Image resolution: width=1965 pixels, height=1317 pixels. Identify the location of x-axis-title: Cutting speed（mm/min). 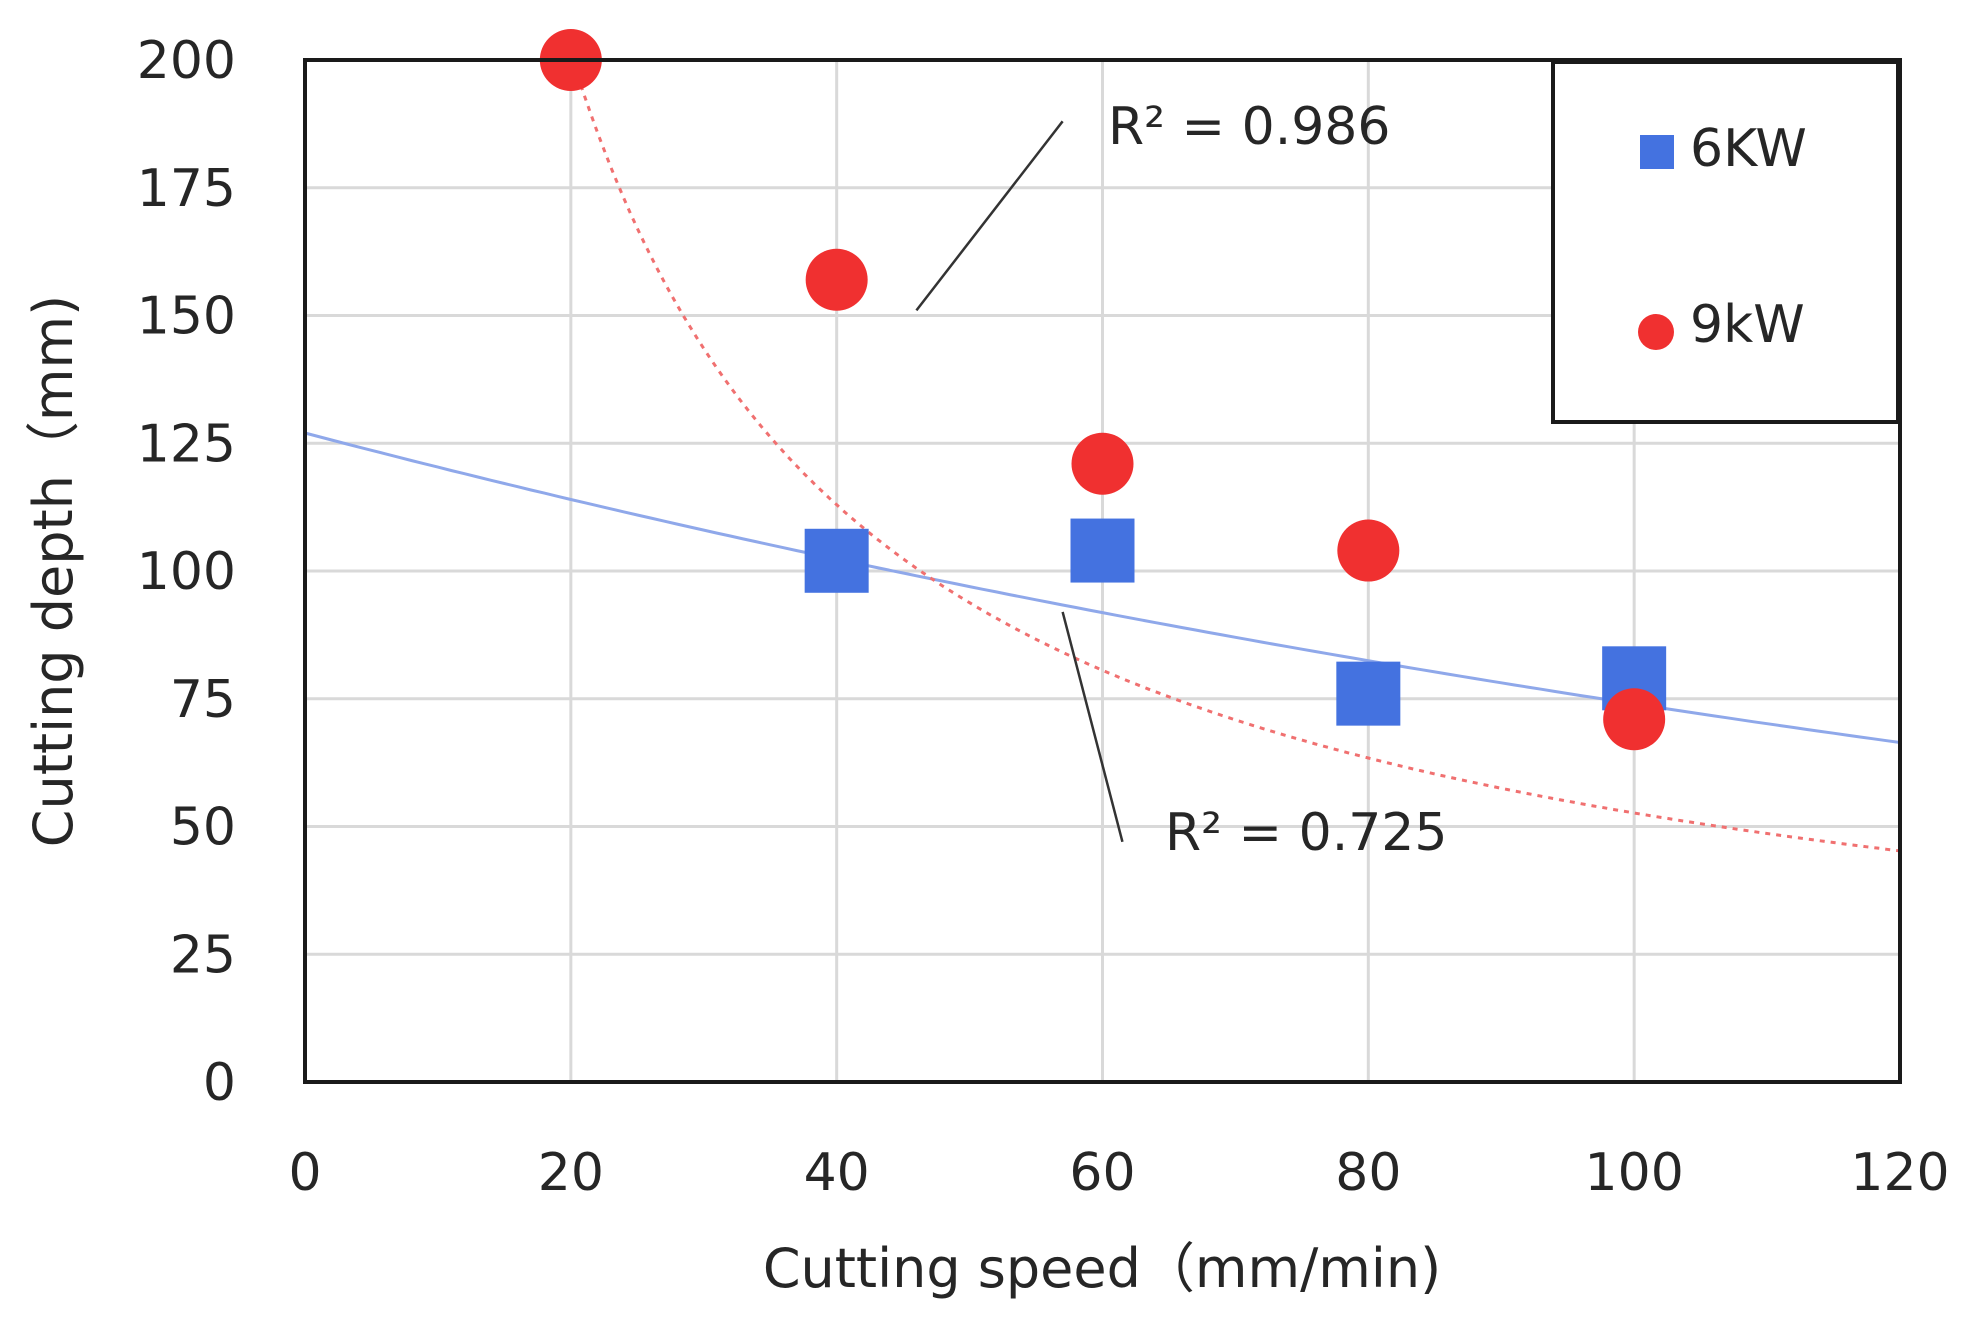
(1102, 1268).